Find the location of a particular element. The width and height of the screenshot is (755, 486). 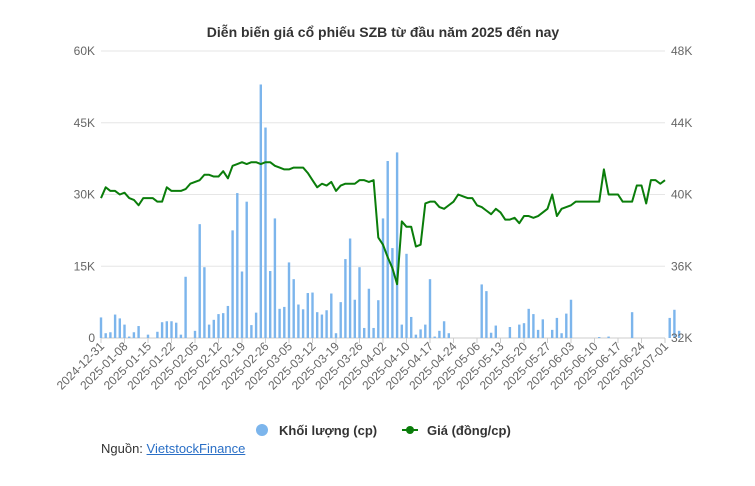

left-tick-label: 60K is located at coordinates (84, 51).